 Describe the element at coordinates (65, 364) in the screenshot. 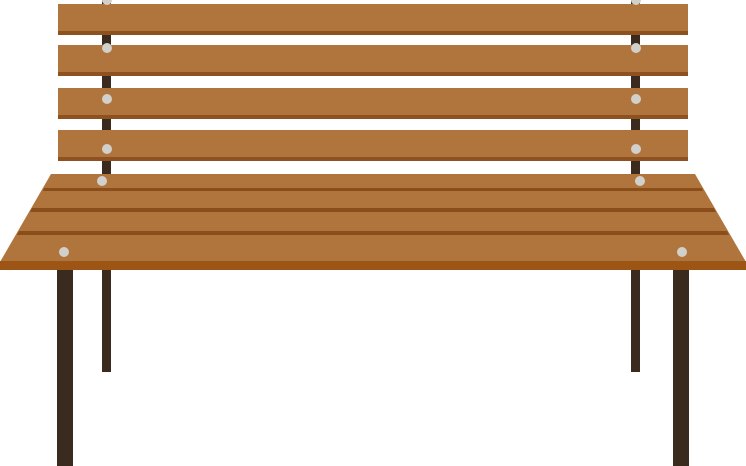

I see `front-leg-left` at that location.